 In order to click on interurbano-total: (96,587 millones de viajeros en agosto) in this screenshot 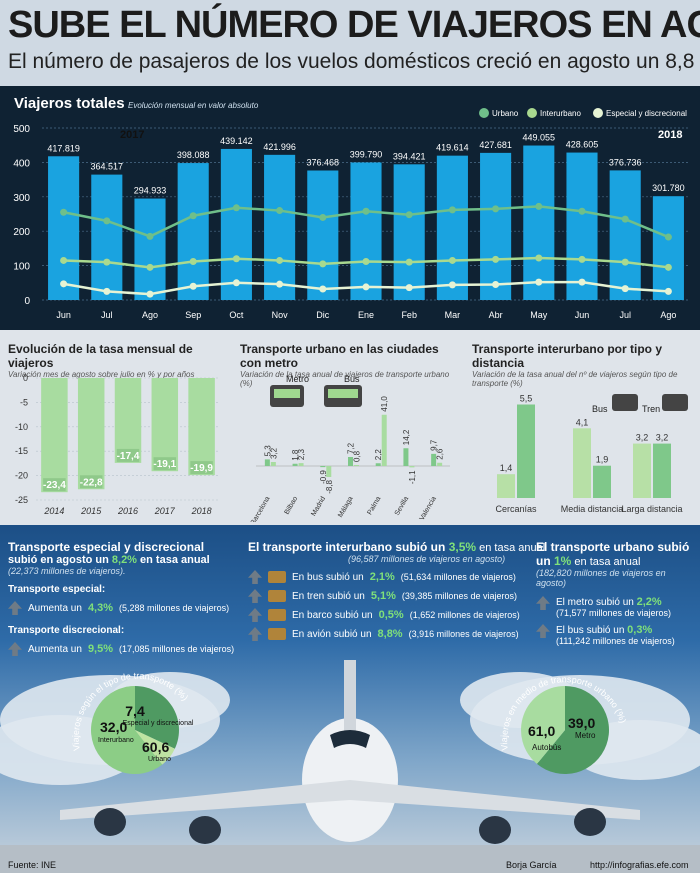, I will do `click(427, 559)`.